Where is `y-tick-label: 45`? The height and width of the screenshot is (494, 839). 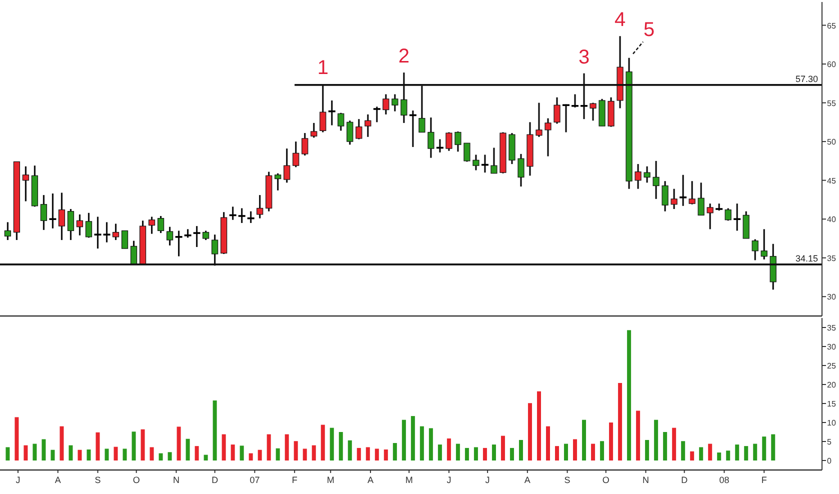
y-tick-label: 45 is located at coordinates (831, 181).